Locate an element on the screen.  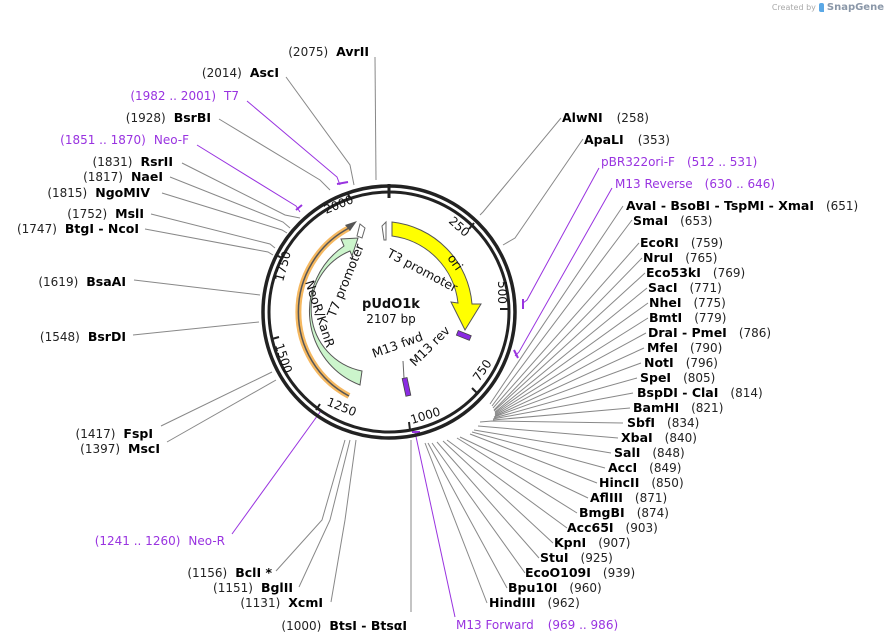
feature-m13-rev is located at coordinates (463, 335).